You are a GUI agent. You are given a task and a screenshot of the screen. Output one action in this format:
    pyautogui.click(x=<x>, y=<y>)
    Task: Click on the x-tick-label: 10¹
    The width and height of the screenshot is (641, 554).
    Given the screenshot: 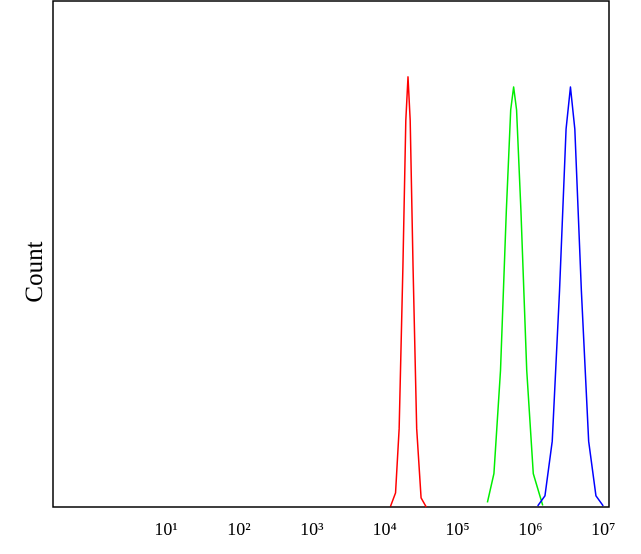 What is the action you would take?
    pyautogui.click(x=165, y=529)
    